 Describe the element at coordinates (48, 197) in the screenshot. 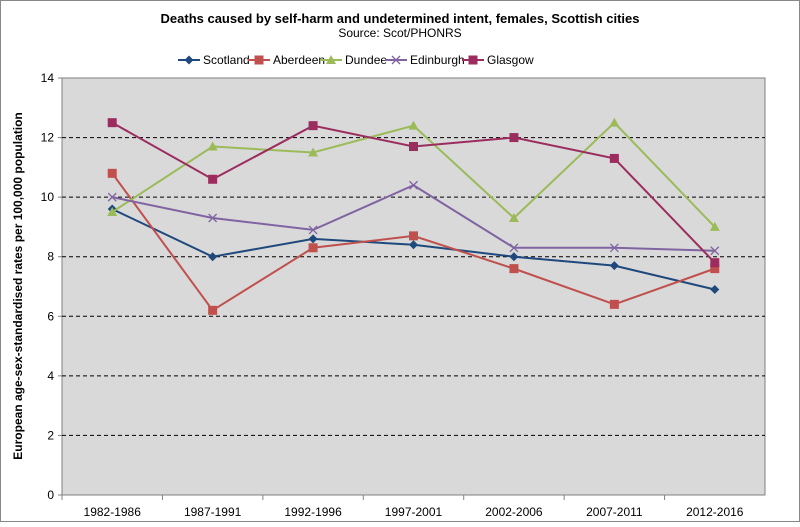

I see `y-tick-label: 10` at that location.